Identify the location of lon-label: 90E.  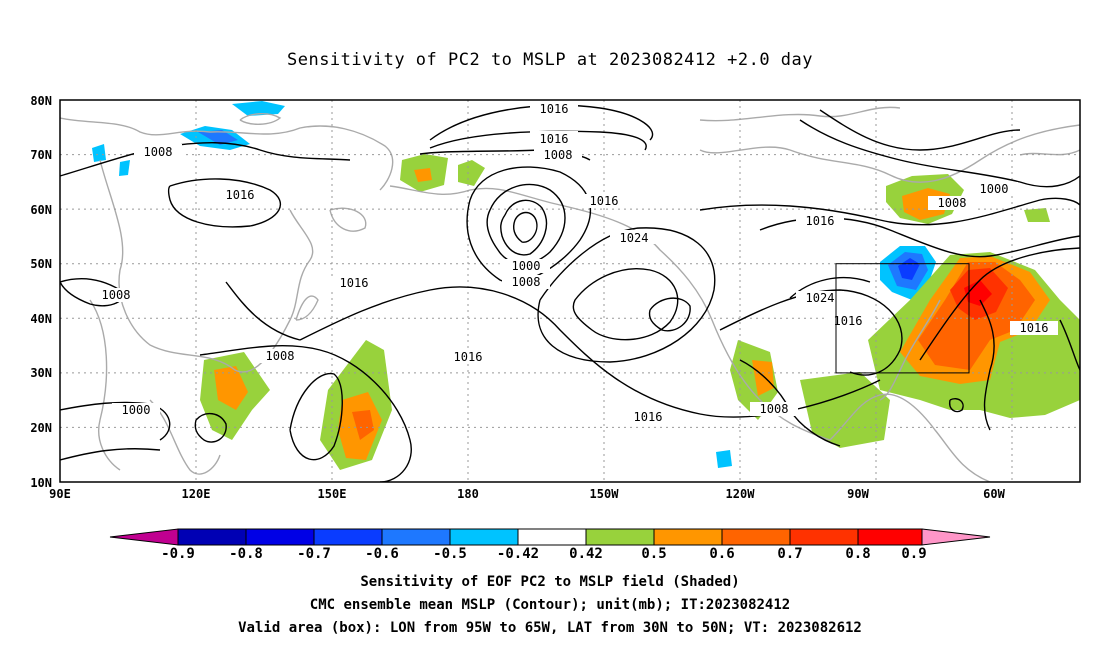
(60, 494).